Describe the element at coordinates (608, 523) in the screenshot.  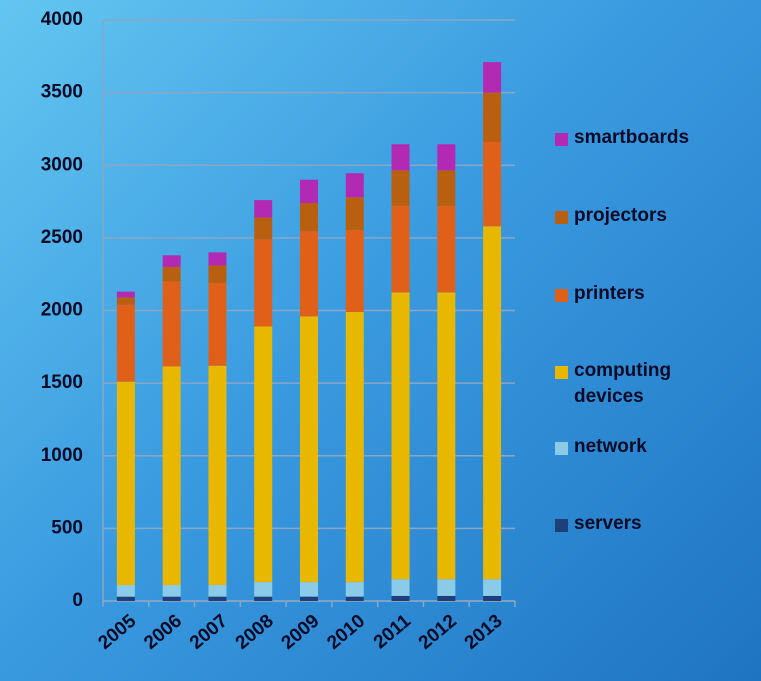
I see `legend-label: servers` at that location.